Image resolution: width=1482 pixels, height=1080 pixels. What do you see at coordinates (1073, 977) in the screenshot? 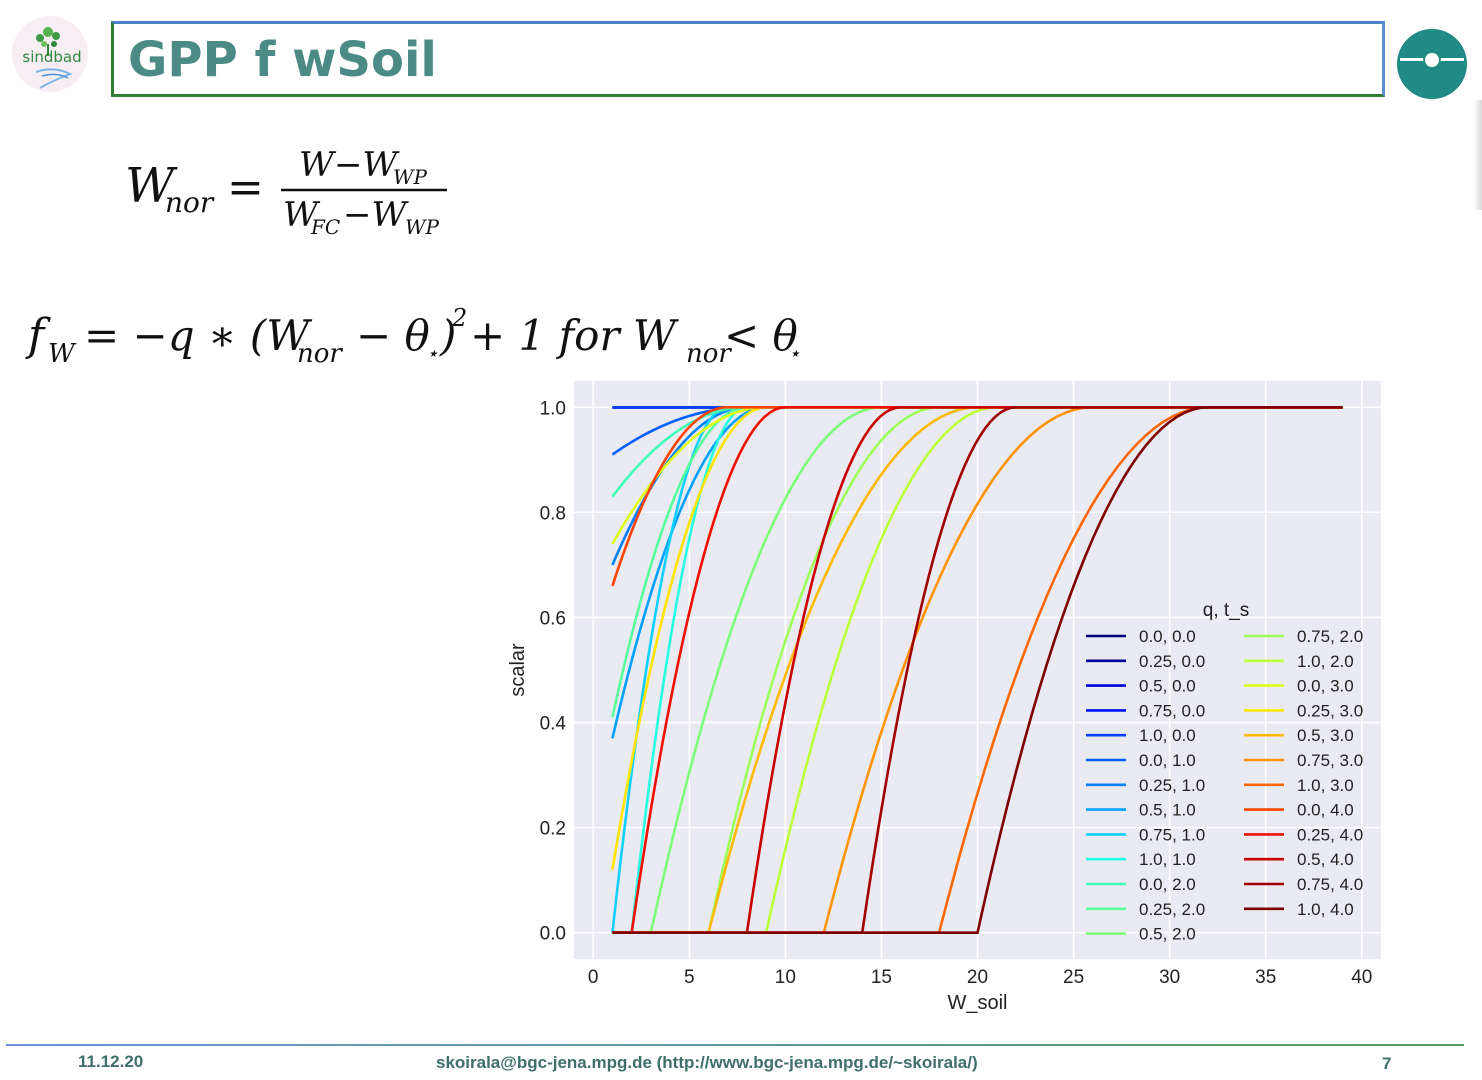
I see `x-tick-label: 25` at bounding box center [1073, 977].